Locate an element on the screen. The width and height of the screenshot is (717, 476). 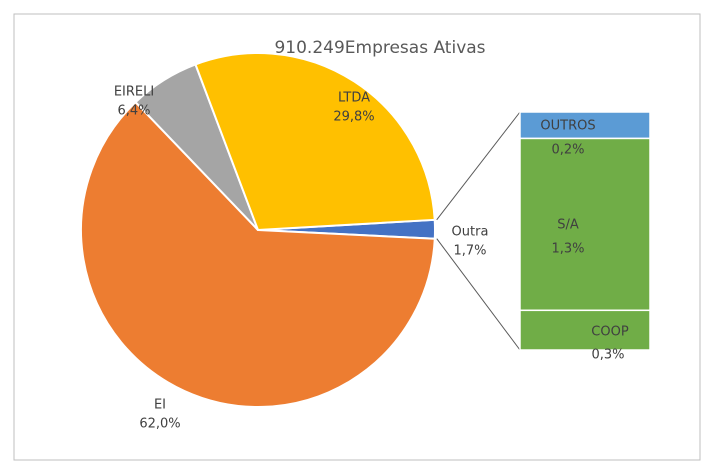
slice-value: 1,7% is located at coordinates (469, 251).